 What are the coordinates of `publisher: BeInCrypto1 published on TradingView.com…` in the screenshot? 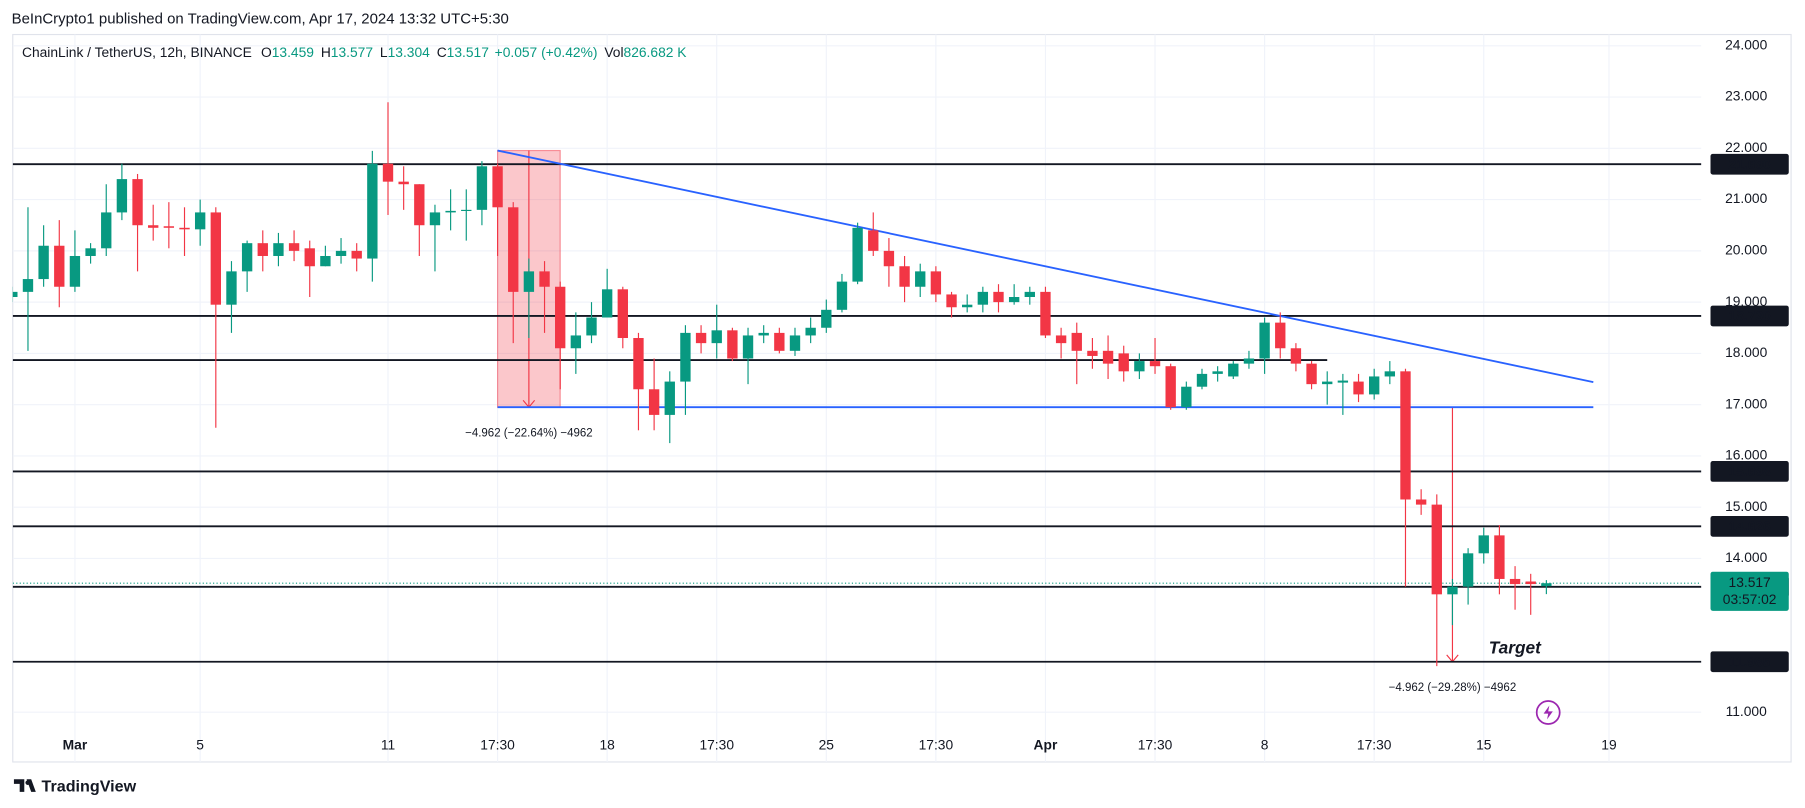 It's located at (260, 19).